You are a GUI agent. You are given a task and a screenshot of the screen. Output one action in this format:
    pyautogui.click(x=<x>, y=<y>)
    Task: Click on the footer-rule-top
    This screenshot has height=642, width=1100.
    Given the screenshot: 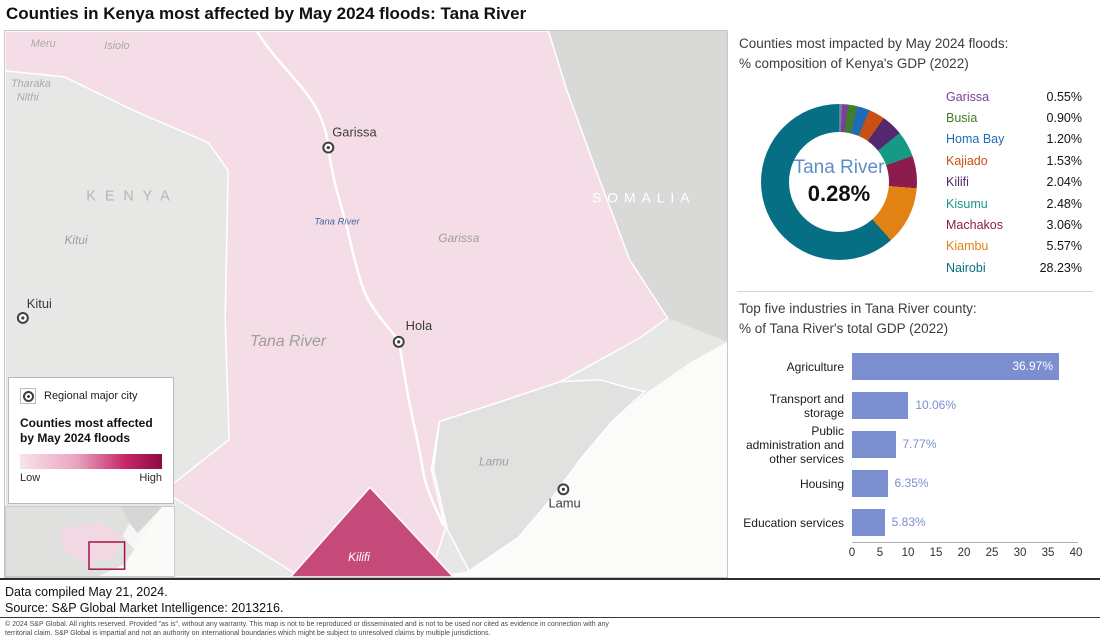 What is the action you would take?
    pyautogui.click(x=550, y=579)
    